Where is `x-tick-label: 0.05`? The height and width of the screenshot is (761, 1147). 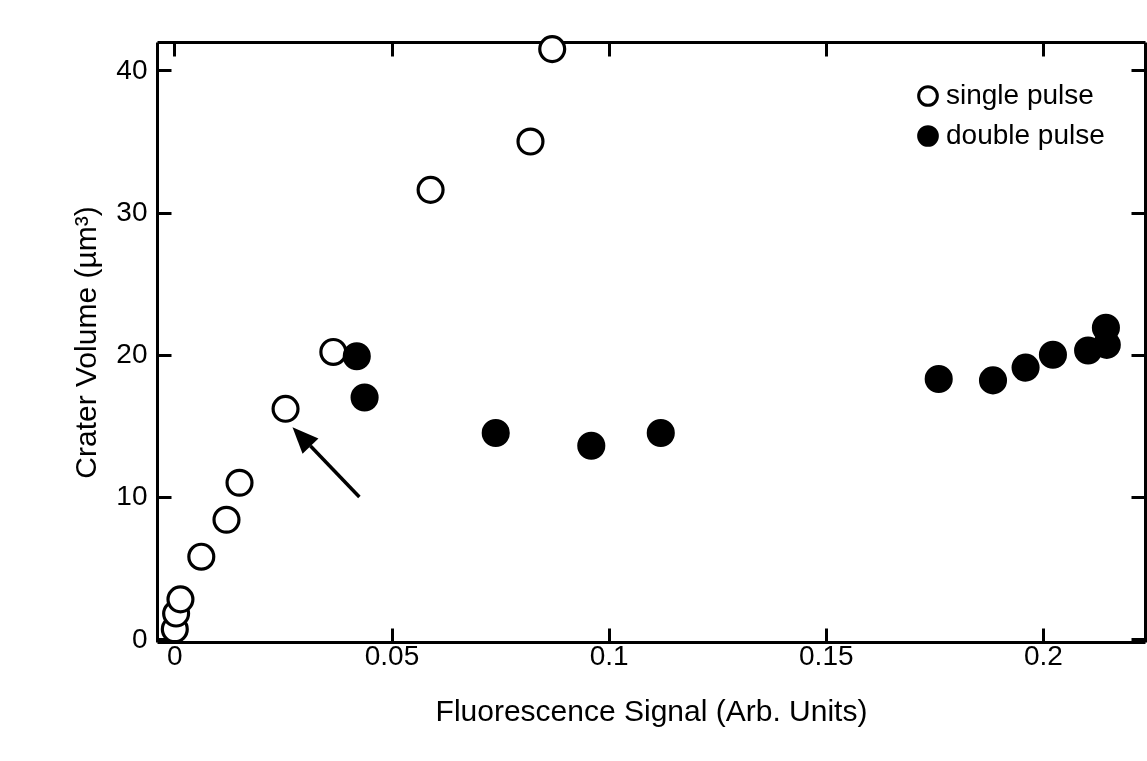
x-tick-label: 0.05 is located at coordinates (392, 655).